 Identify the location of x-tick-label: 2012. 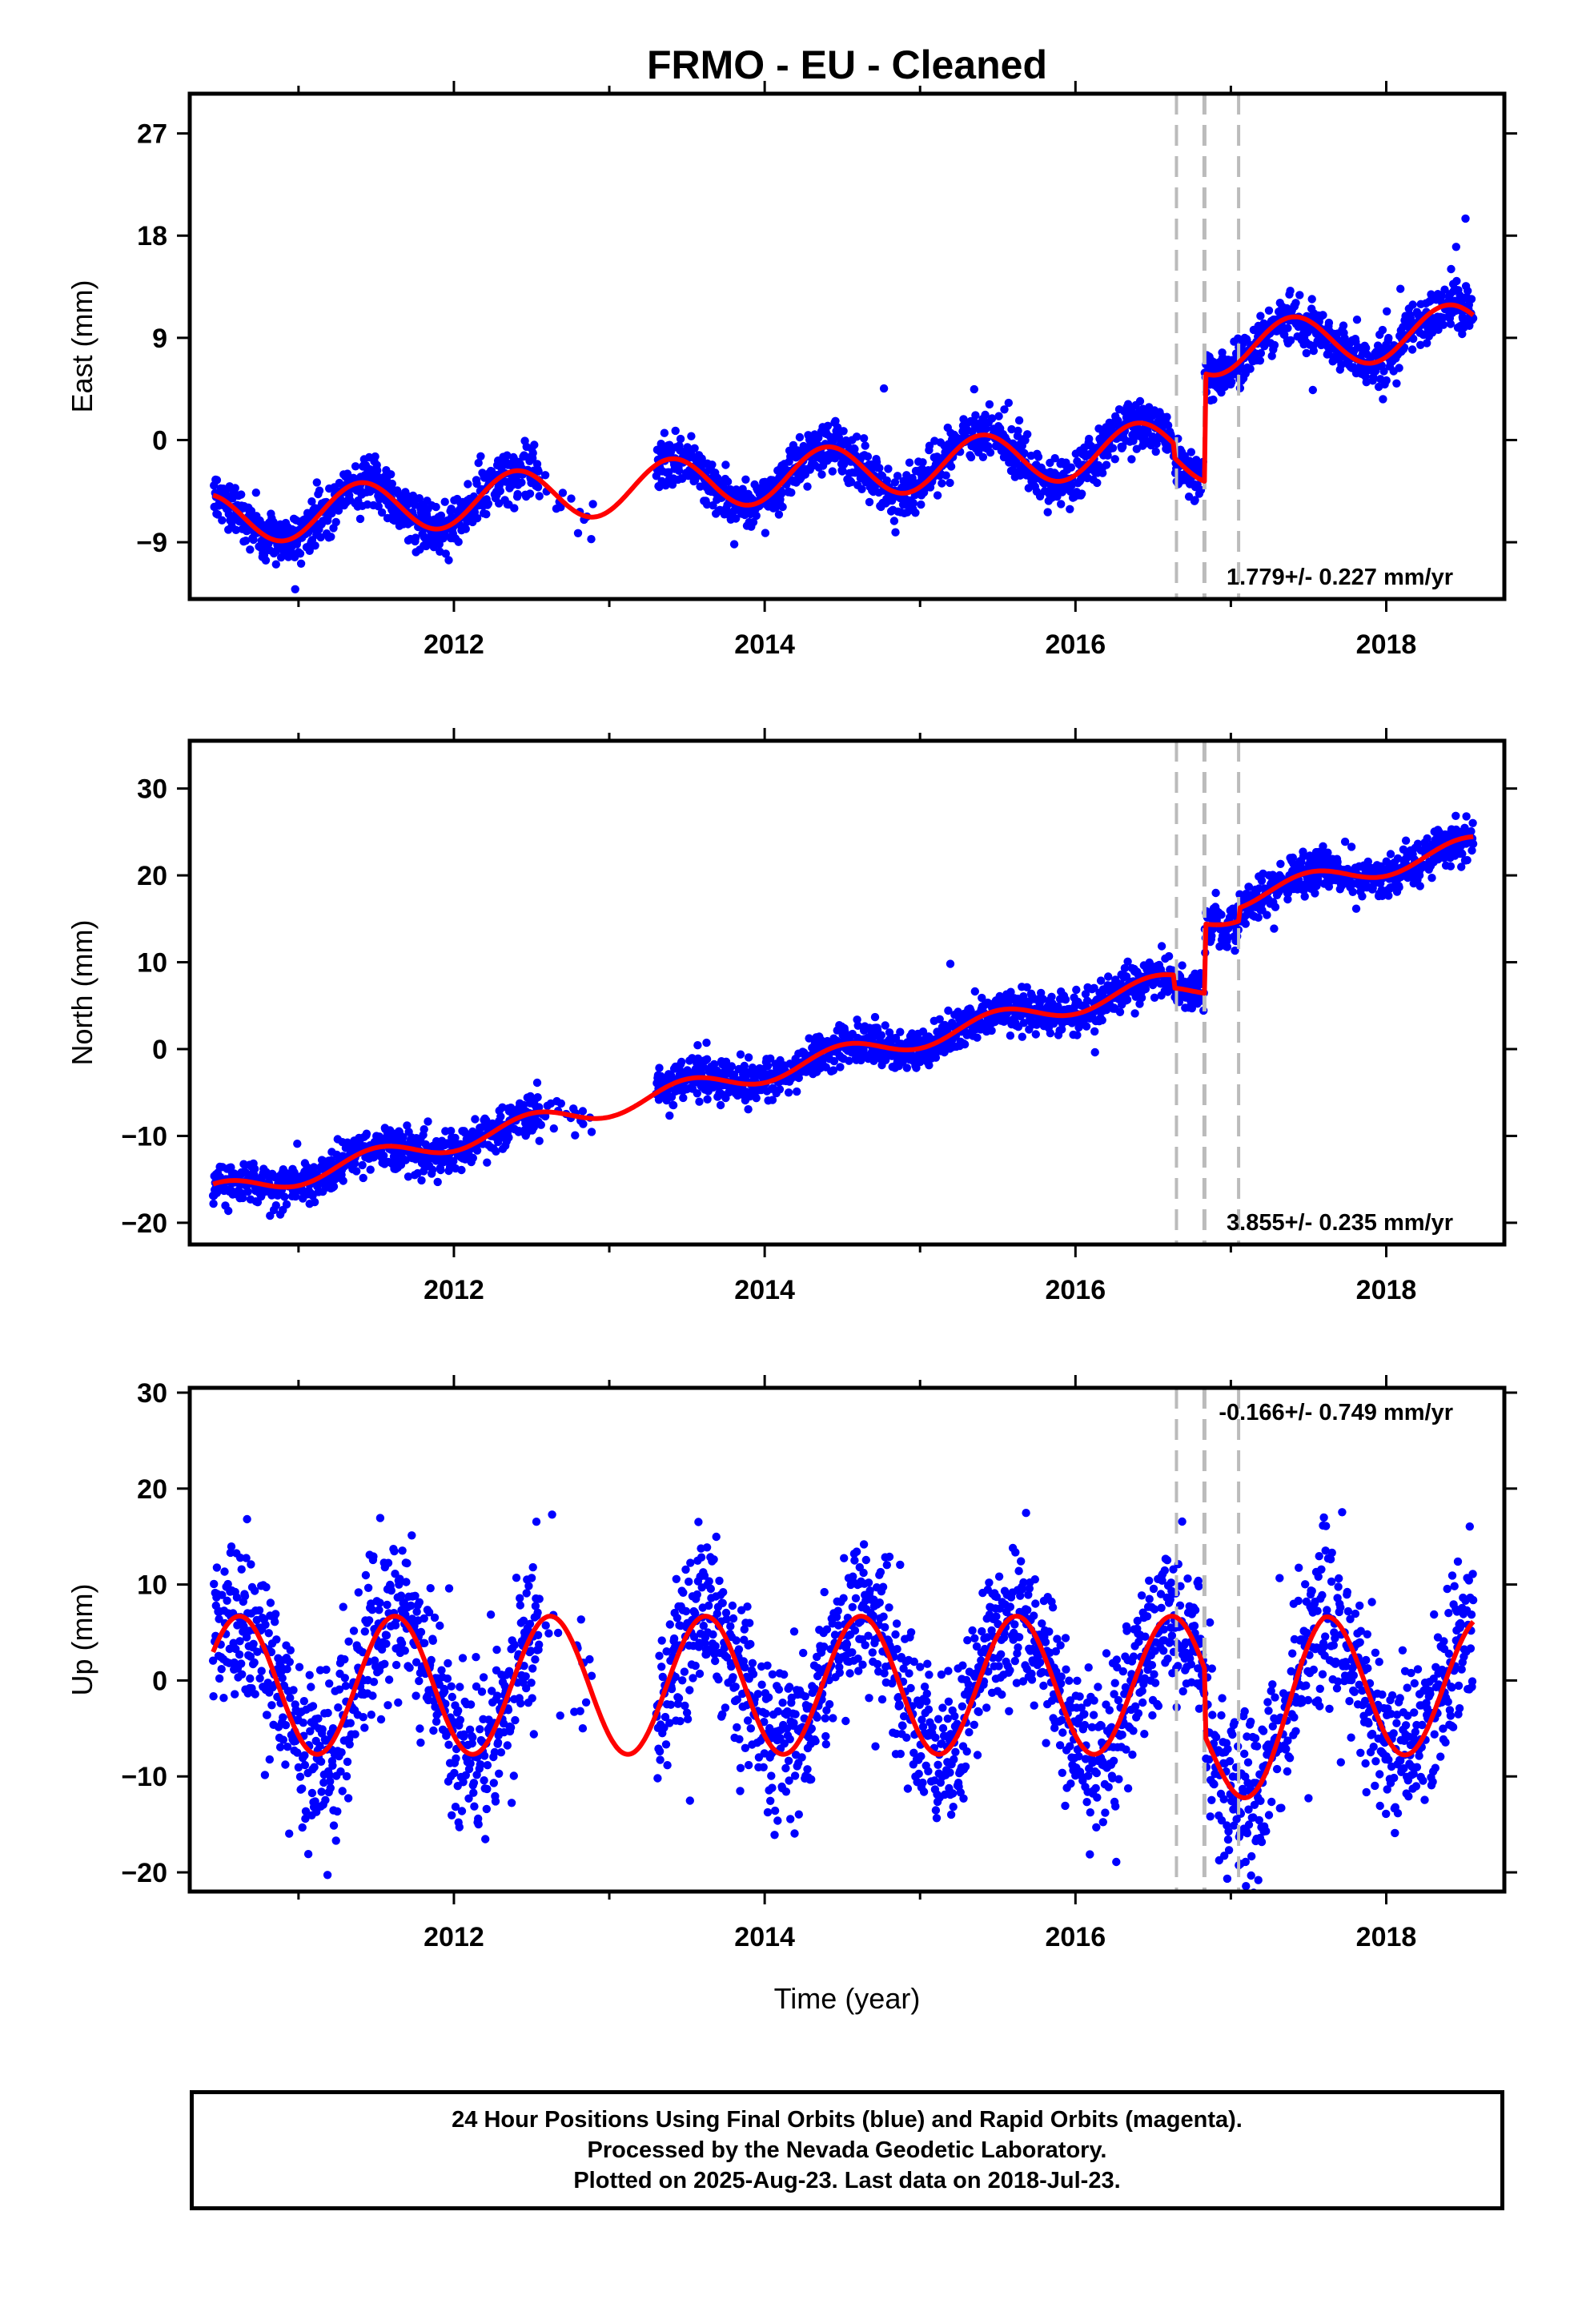
(454, 1290).